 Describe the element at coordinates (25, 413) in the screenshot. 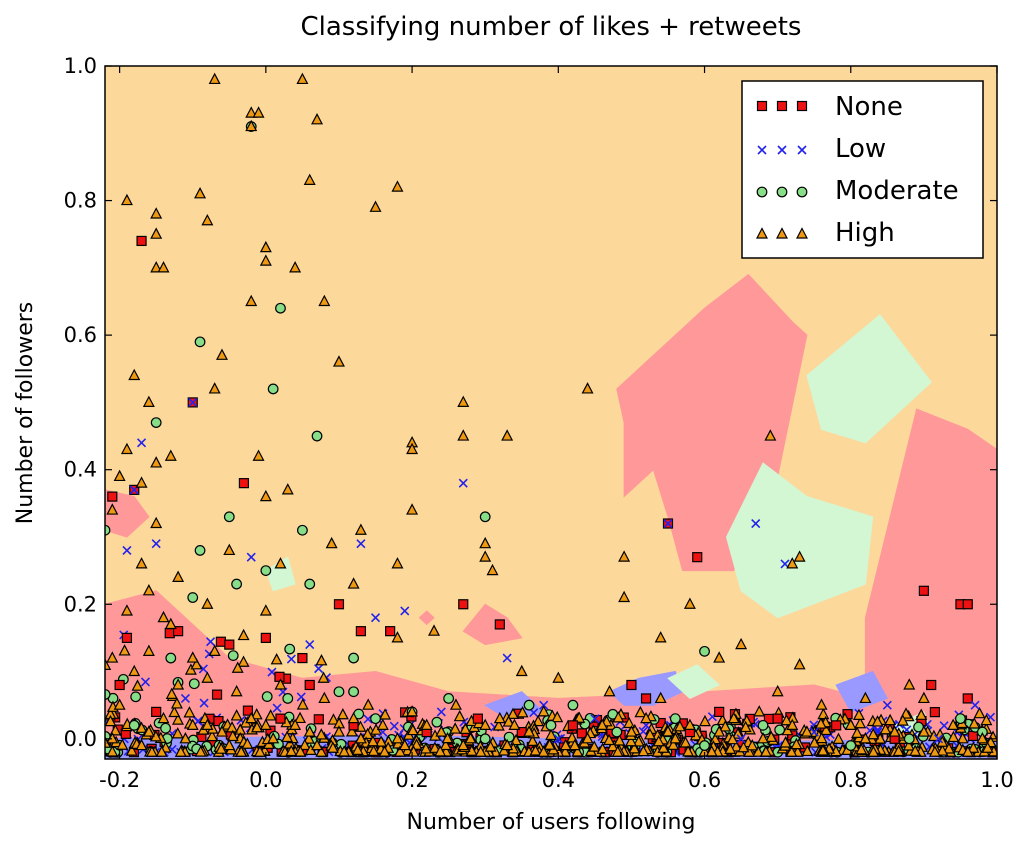

I see `y-axis-label: Number of followers` at that location.